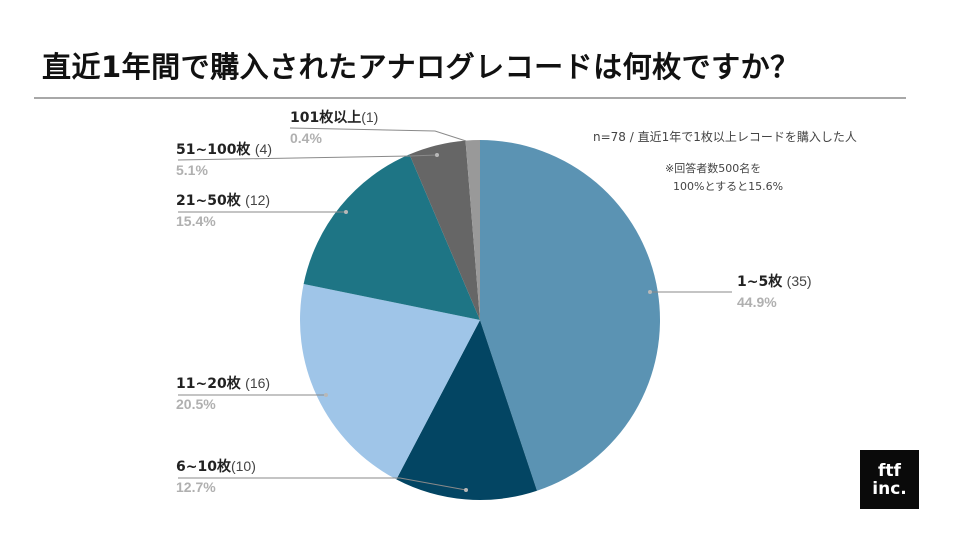 The height and width of the screenshot is (540, 960). Describe the element at coordinates (258, 383) in the screenshot. I see `slice-count: (16)` at that location.